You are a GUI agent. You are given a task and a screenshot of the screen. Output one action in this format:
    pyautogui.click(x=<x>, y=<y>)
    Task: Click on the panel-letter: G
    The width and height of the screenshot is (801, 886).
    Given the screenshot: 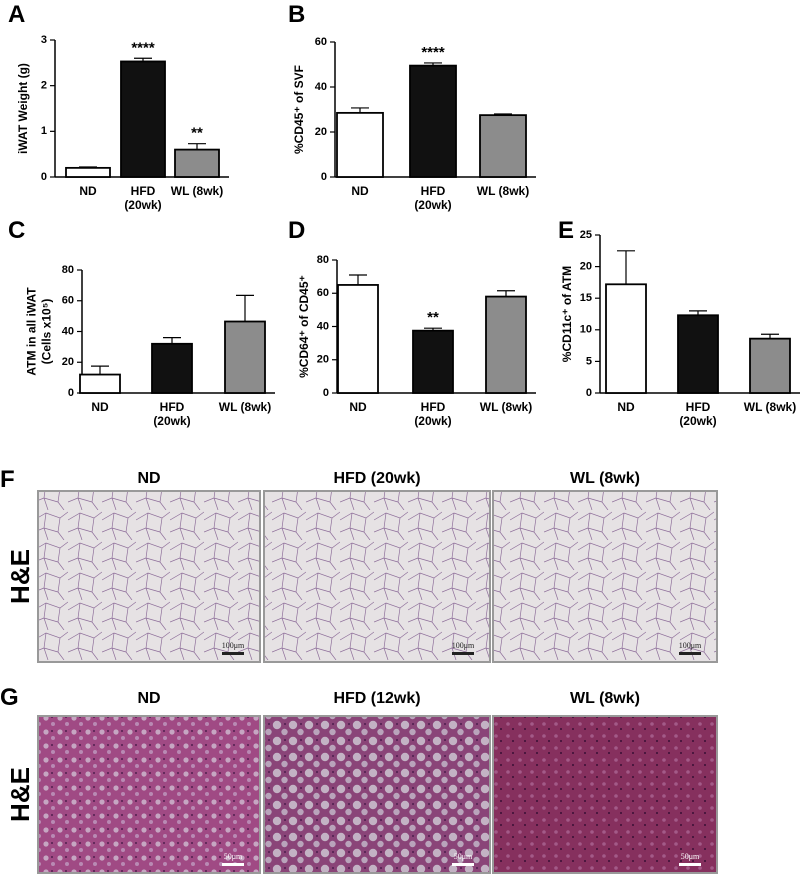 What is the action you would take?
    pyautogui.click(x=9, y=697)
    